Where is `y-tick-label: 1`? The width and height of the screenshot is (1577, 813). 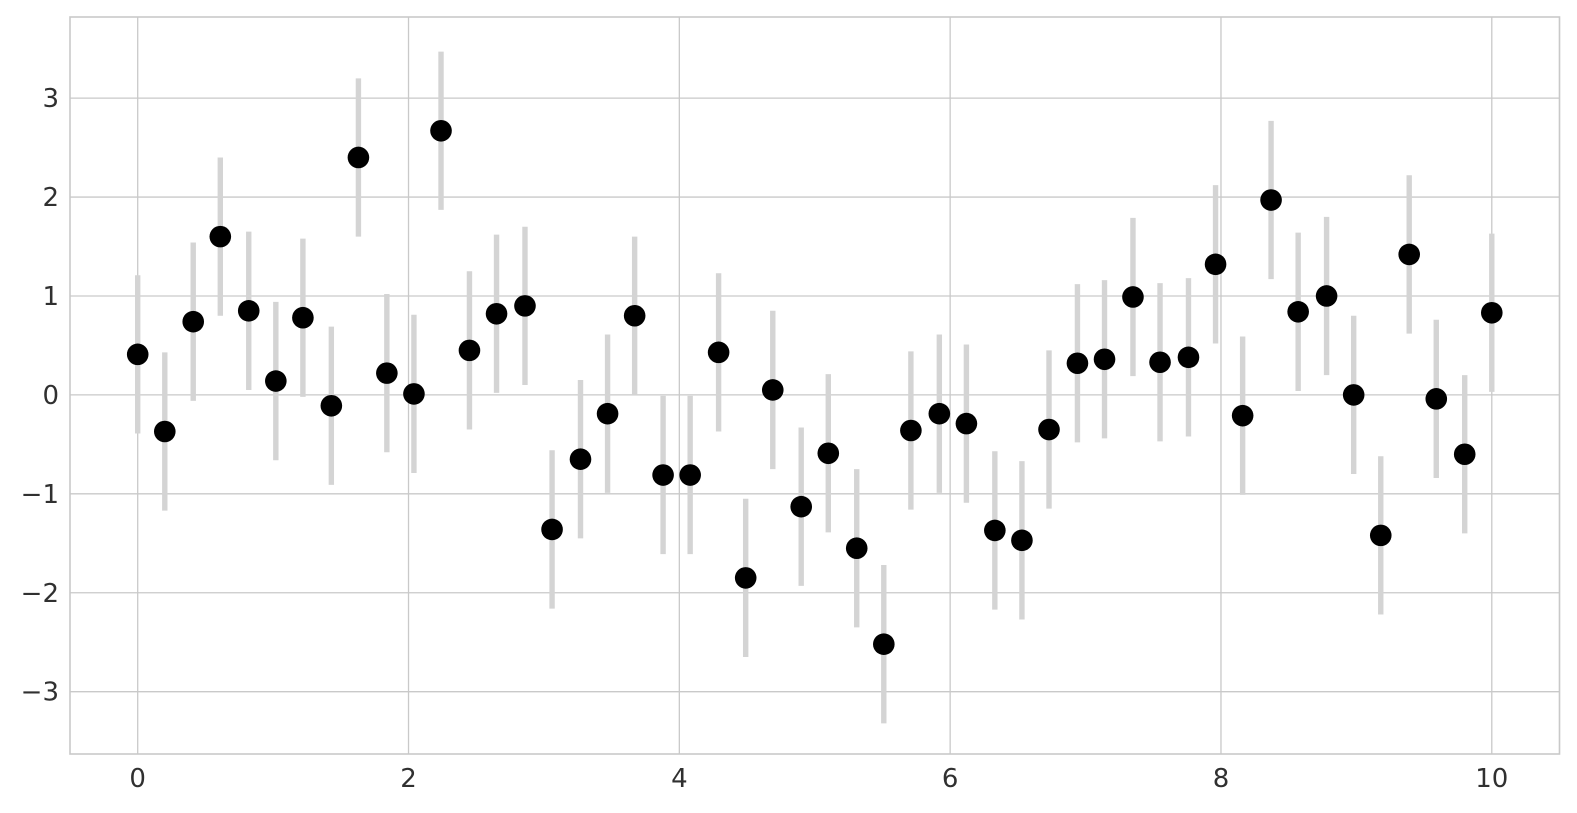 y-tick-label: 1 is located at coordinates (50, 297).